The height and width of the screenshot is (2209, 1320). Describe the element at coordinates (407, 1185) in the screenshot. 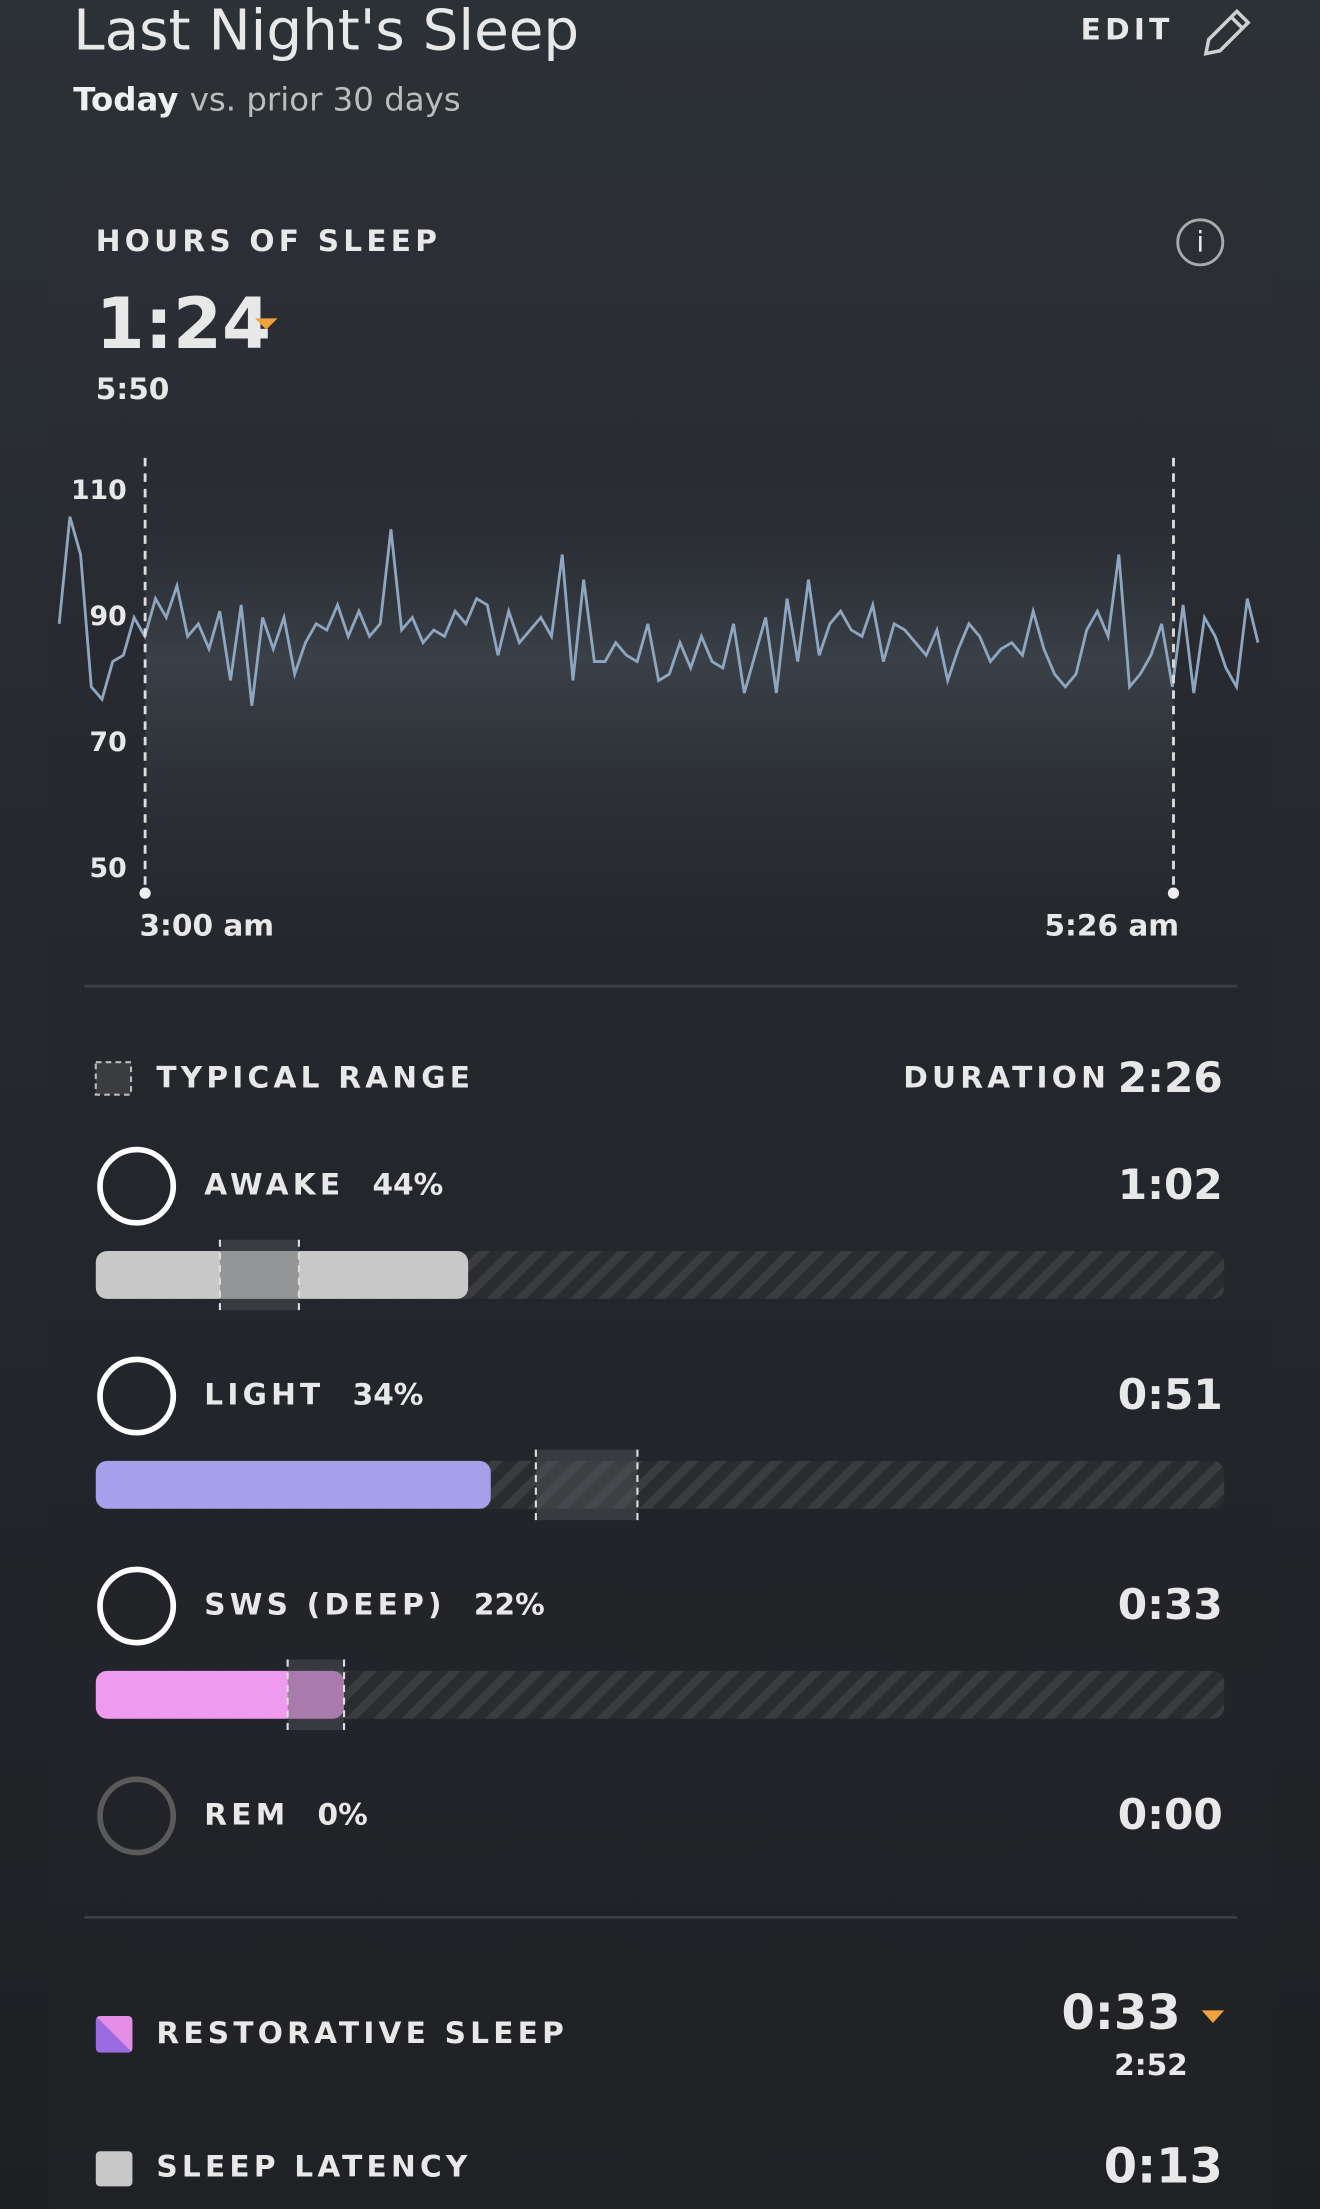

I see `stage-percent: 44%` at that location.